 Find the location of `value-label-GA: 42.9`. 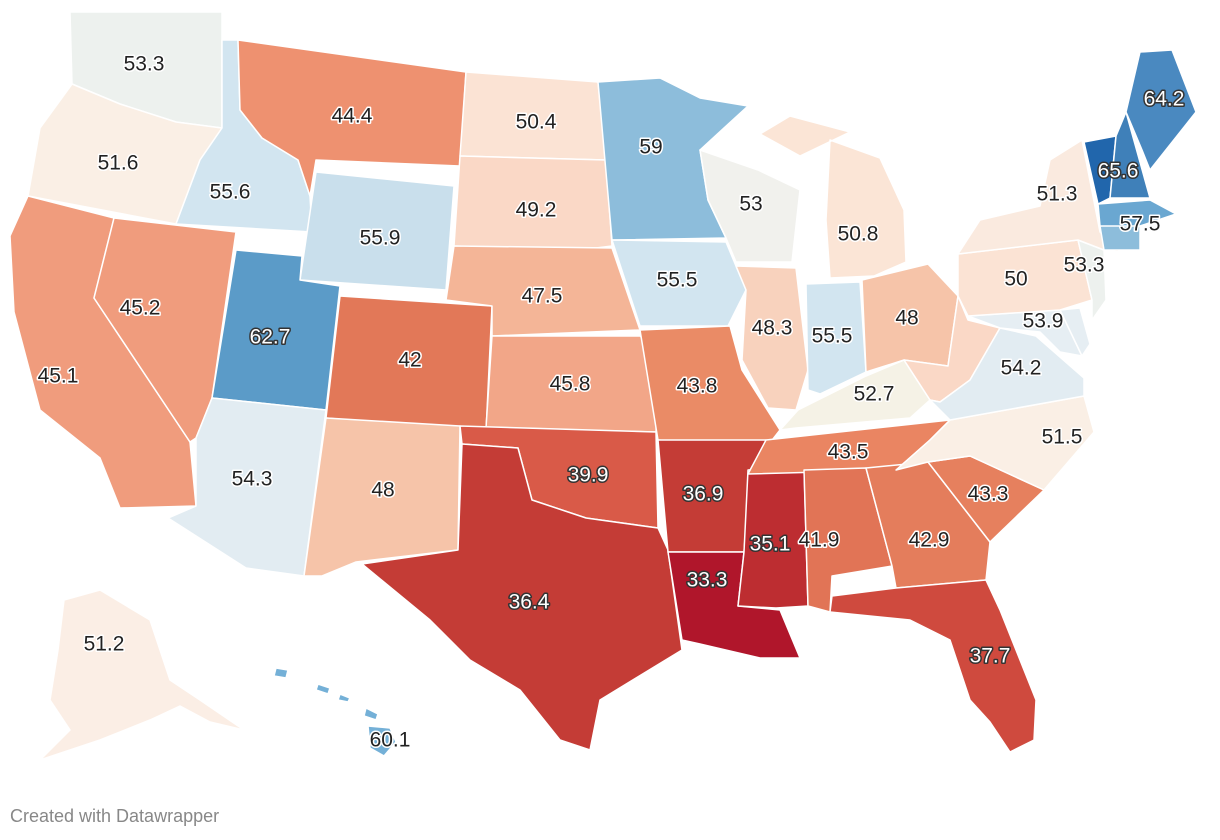

value-label-GA: 42.9 is located at coordinates (929, 540).